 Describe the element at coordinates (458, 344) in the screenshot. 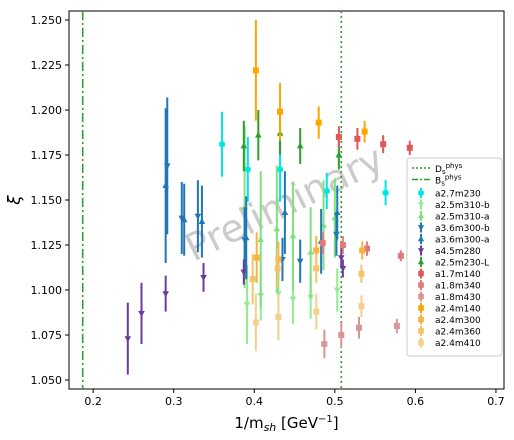

I see `legend-label: a2.4m410` at that location.